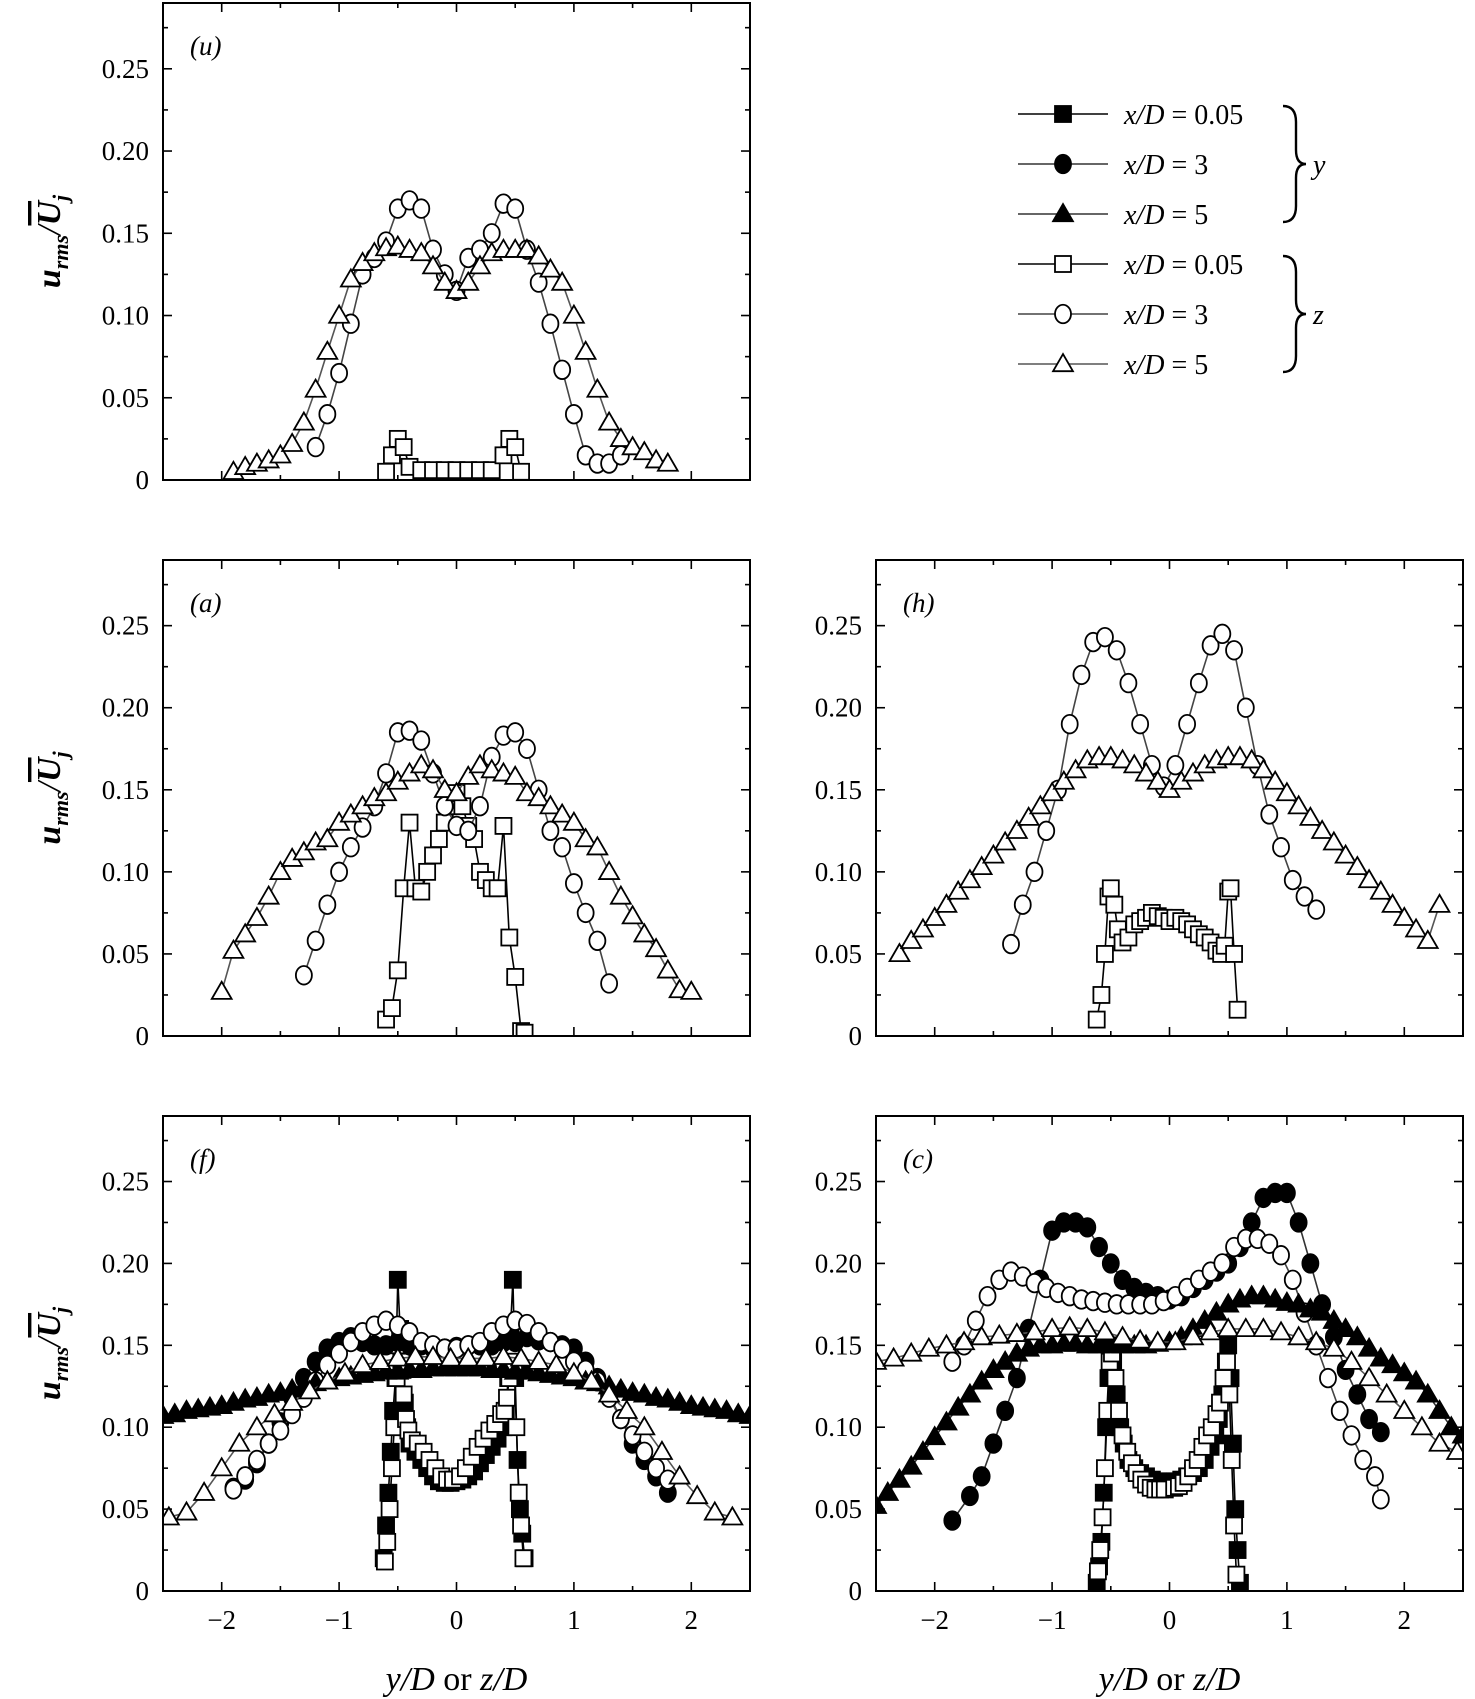 The width and height of the screenshot is (1475, 1699). Describe the element at coordinates (339, 1620) in the screenshot. I see `x-tick-label: −1` at that location.